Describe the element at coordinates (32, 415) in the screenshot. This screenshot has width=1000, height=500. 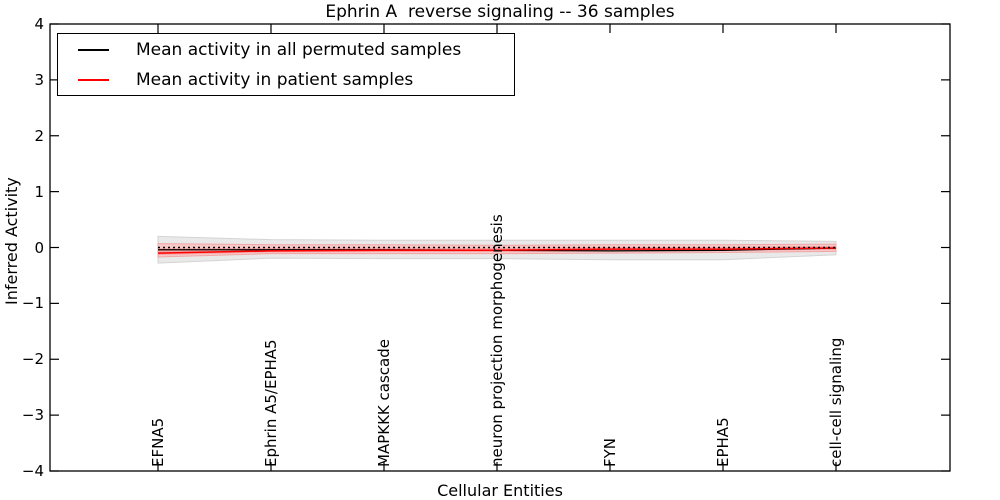
I see `y-tick-label: −3` at that location.